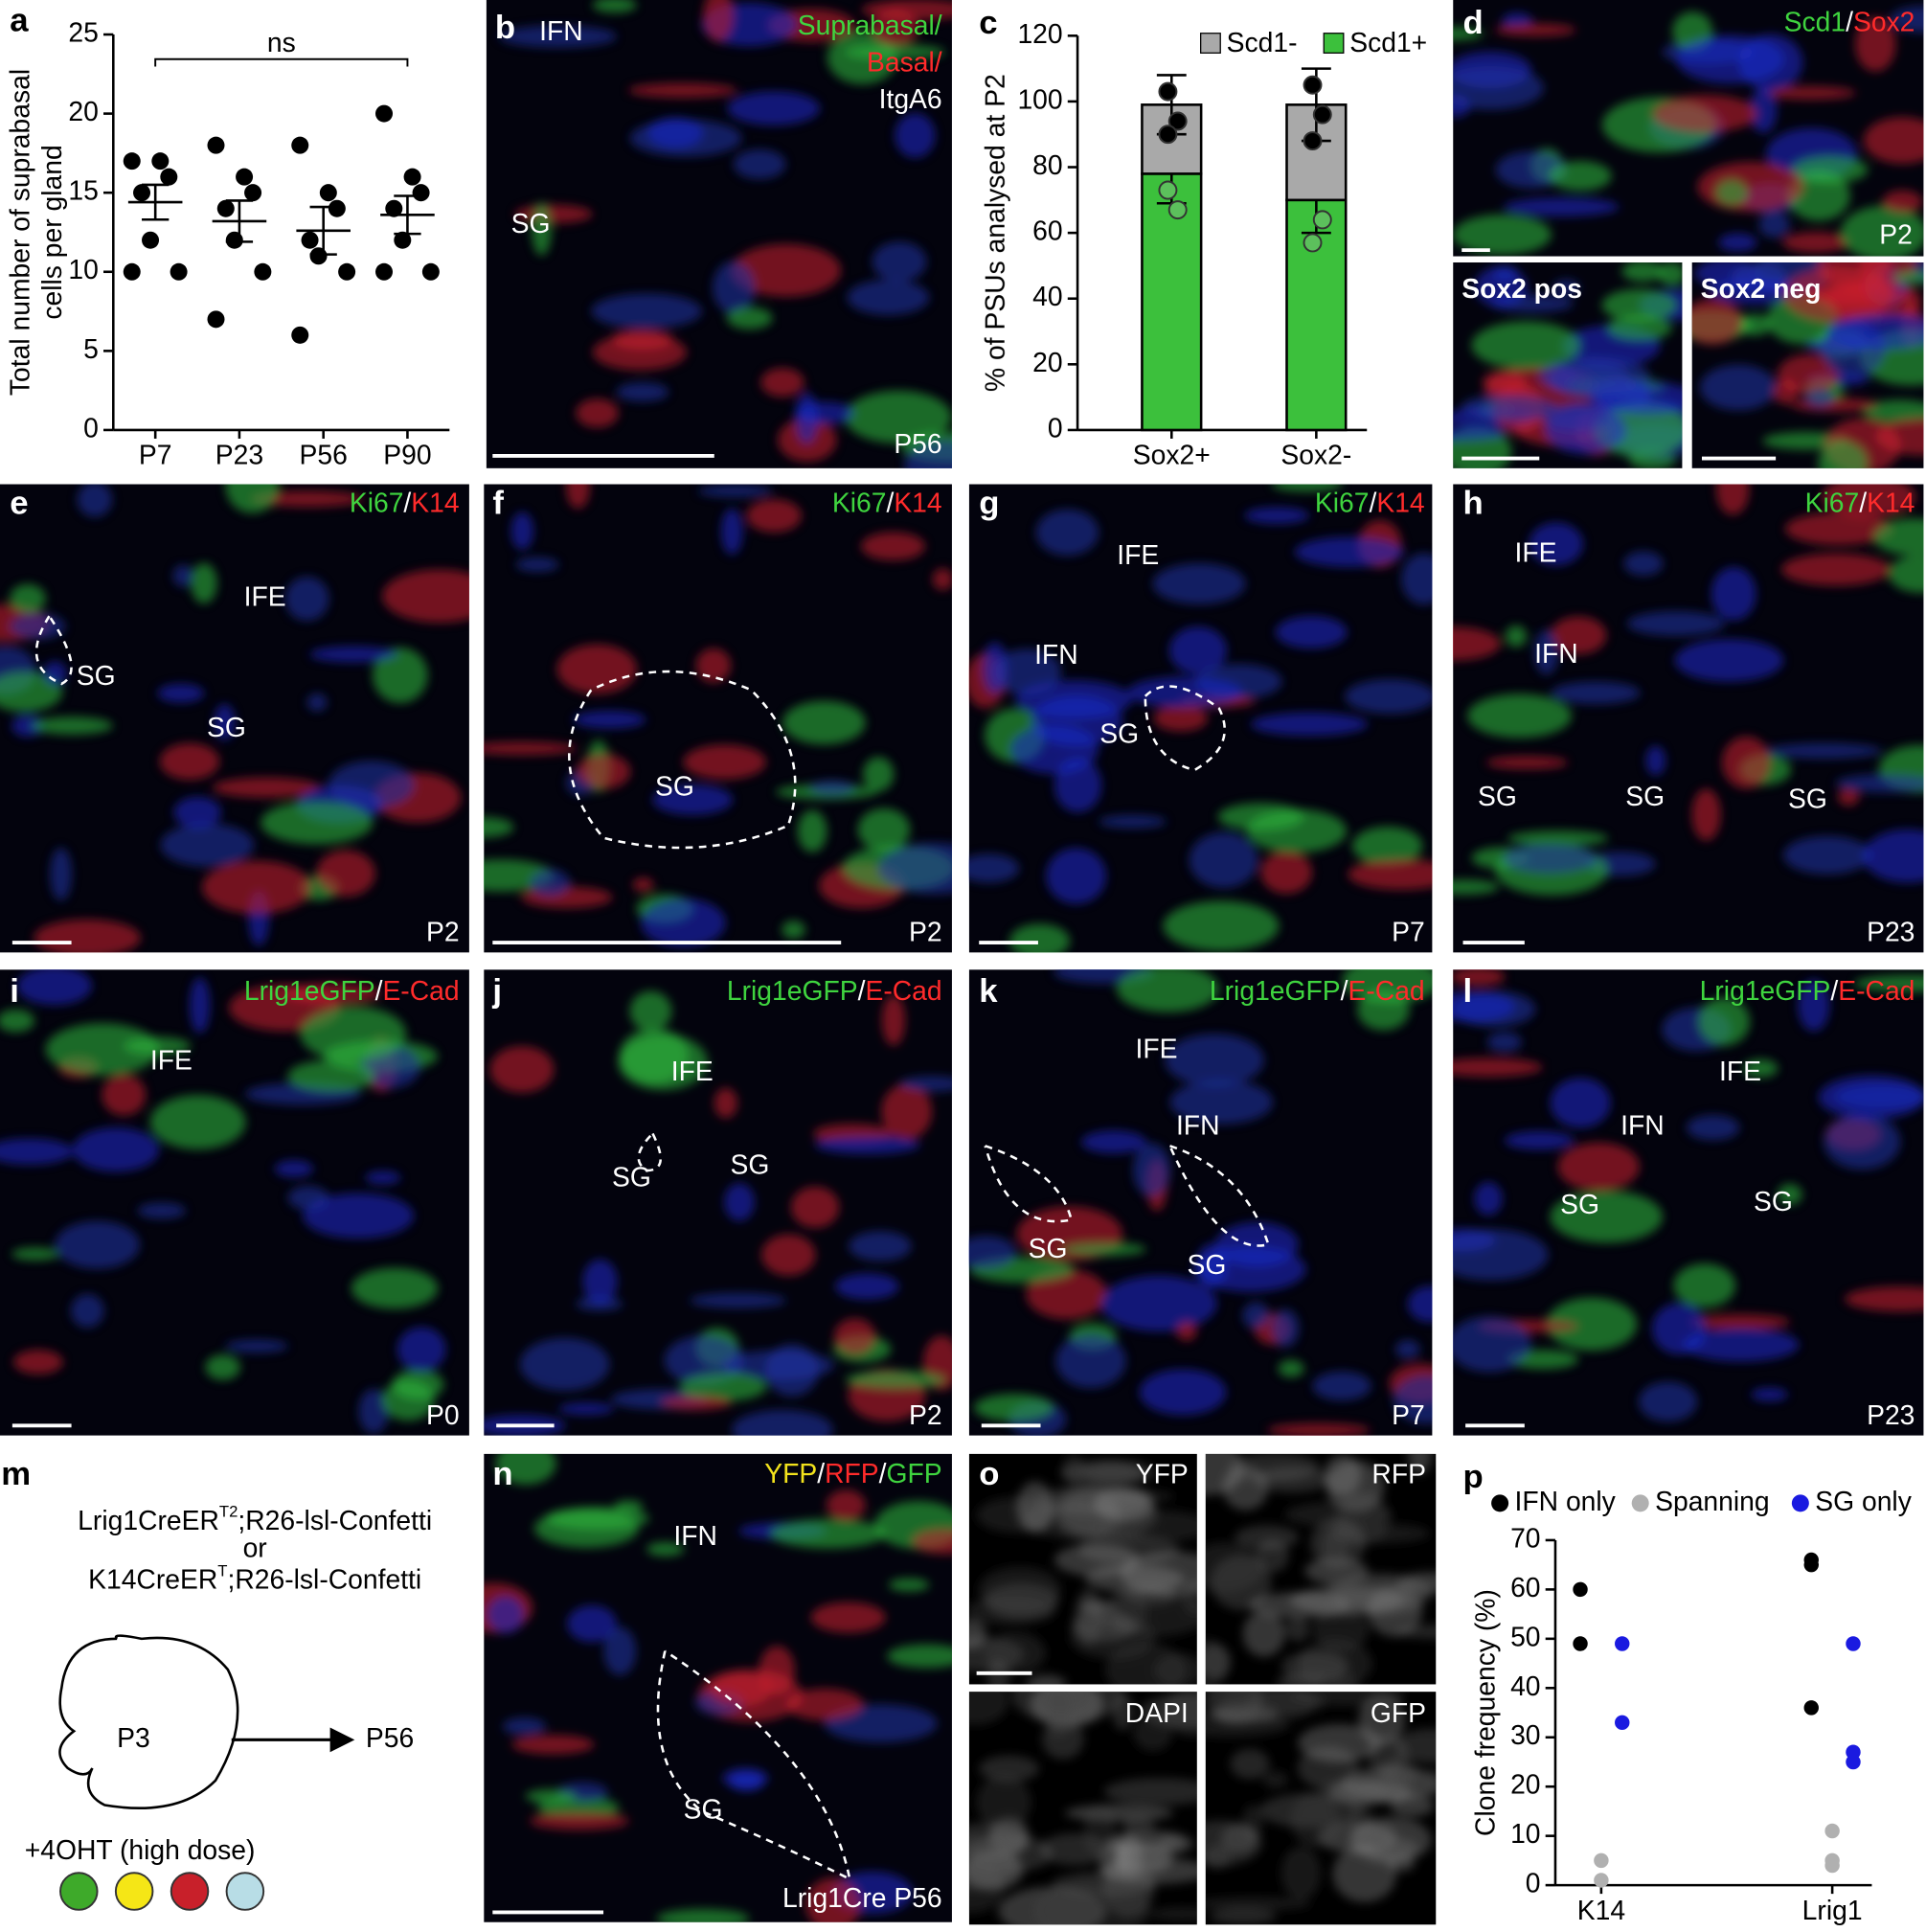  I want to click on confetti-color, so click(79, 1891).